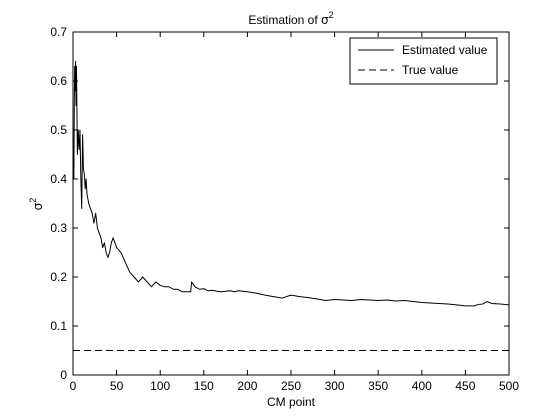 This screenshot has height=420, width=560. I want to click on legend-label-estimated: Estimated value, so click(445, 50).